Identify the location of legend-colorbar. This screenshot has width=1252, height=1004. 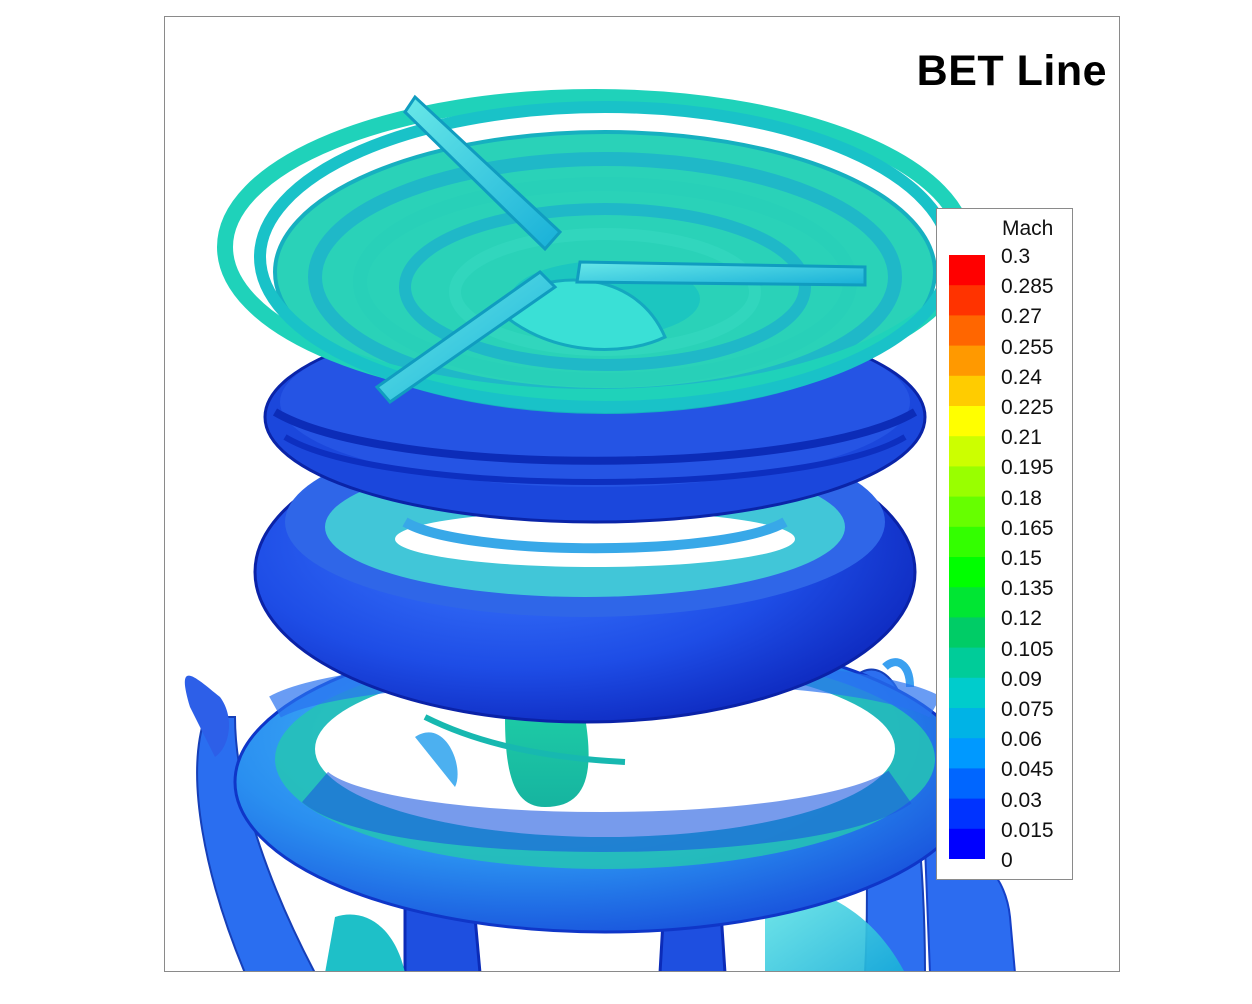
(967, 557).